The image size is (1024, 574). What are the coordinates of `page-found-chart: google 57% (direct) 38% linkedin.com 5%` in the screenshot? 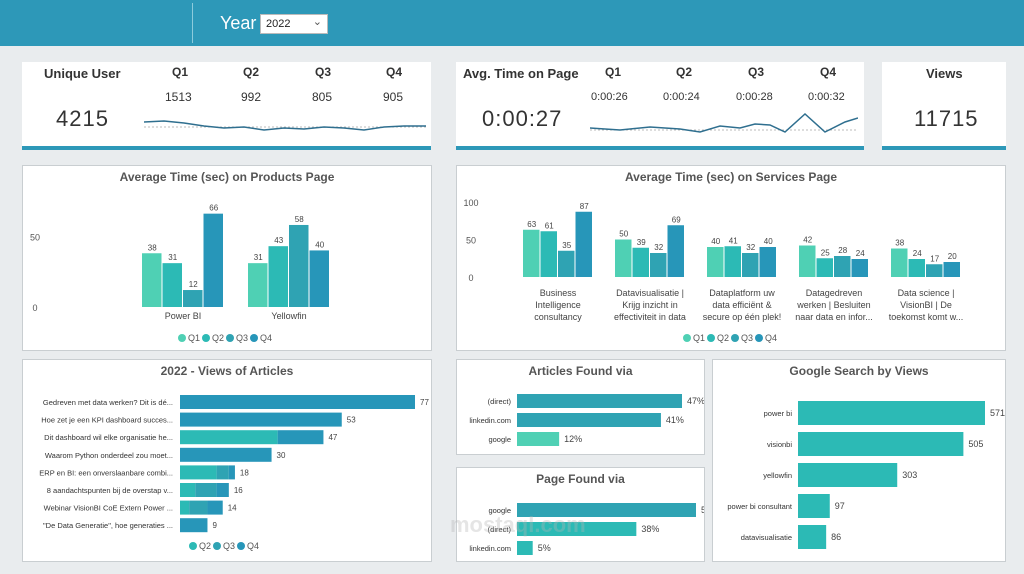 It's located at (586, 529).